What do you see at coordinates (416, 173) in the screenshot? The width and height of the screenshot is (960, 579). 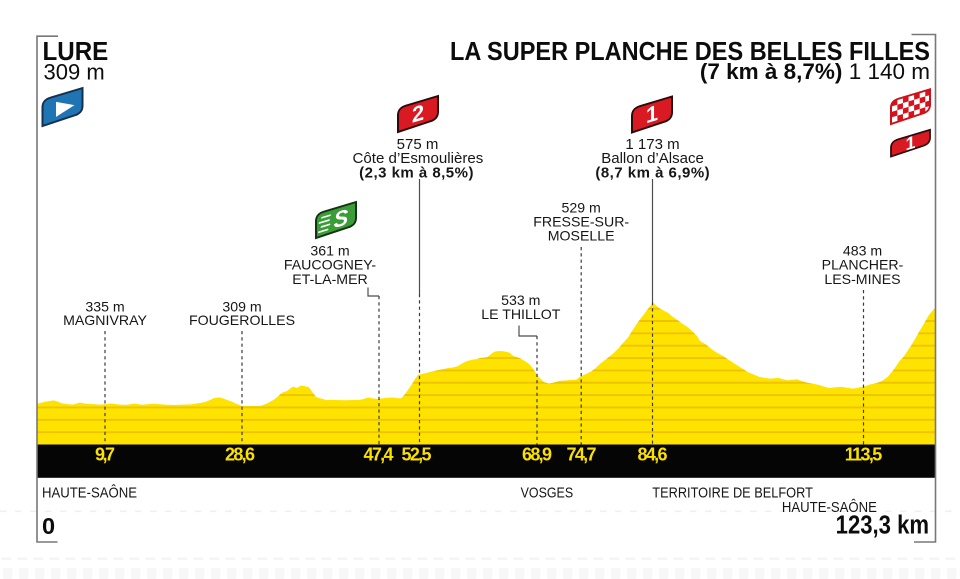 I see `svg-text: (2,3 km à 8,5%)` at bounding box center [416, 173].